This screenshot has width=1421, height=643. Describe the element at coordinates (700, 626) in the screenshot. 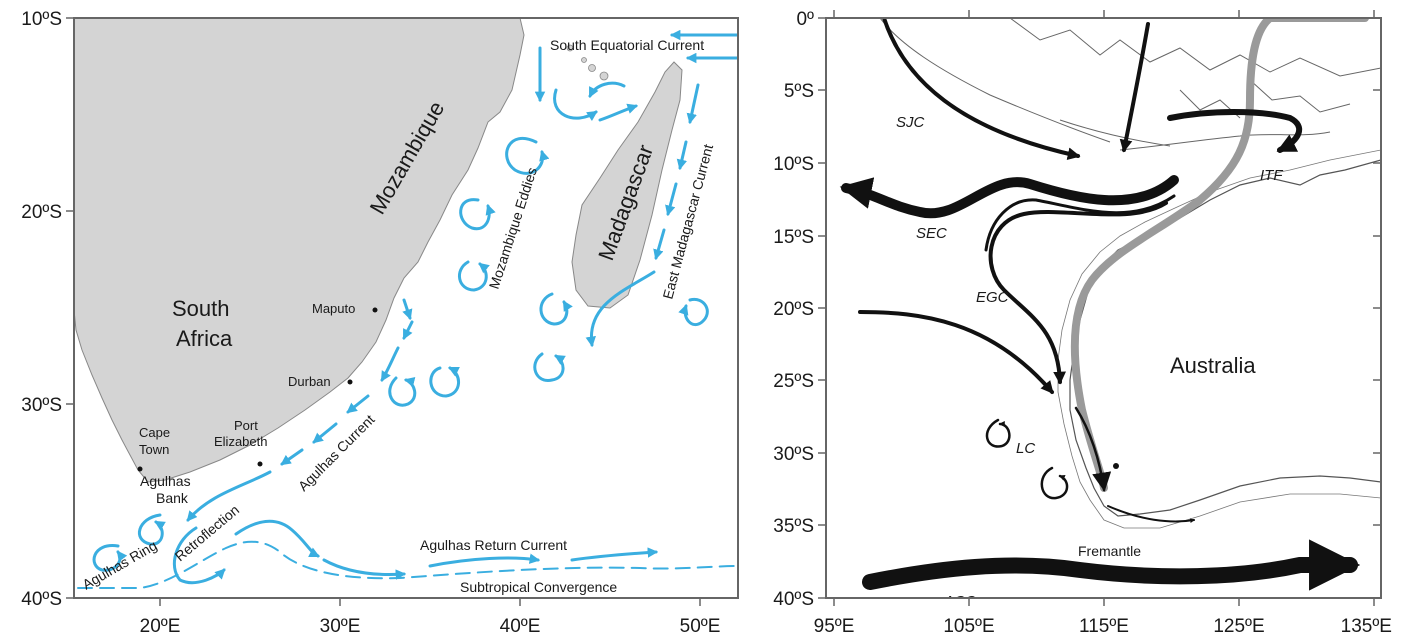

I see `left-lon-label-50e: 50ºE` at that location.